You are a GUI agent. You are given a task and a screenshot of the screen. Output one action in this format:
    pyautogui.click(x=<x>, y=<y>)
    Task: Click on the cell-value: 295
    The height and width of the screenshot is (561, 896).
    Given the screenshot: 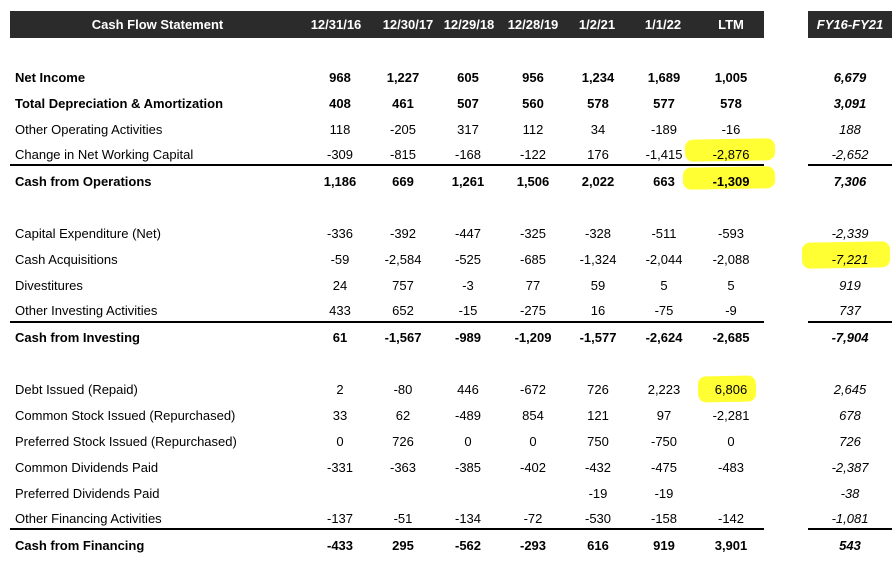 What is the action you would take?
    pyautogui.click(x=403, y=545)
    